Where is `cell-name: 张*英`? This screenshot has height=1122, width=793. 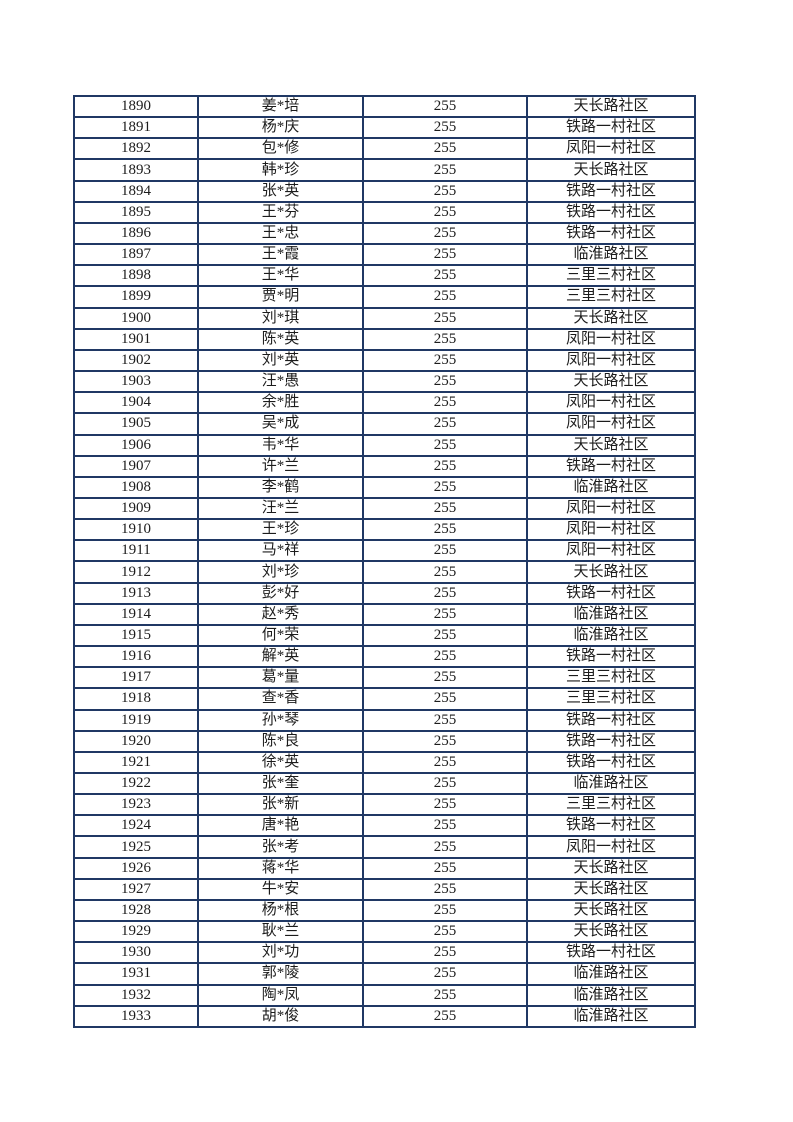 cell-name: 张*英 is located at coordinates (280, 191).